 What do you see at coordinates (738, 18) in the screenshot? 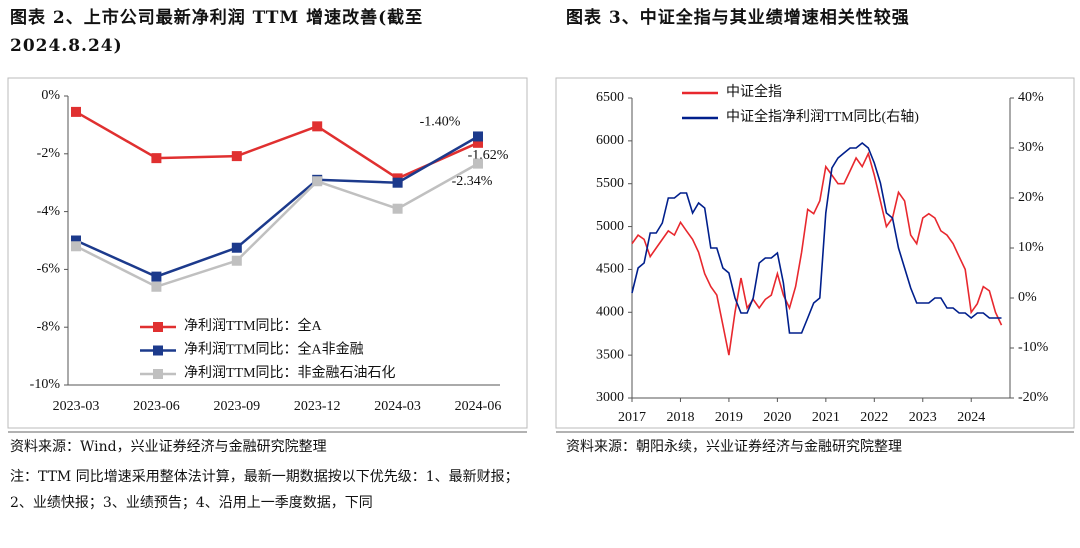
I see `chart-title: 图表 3、中证全指与其业绩增速相关性较强` at bounding box center [738, 18].